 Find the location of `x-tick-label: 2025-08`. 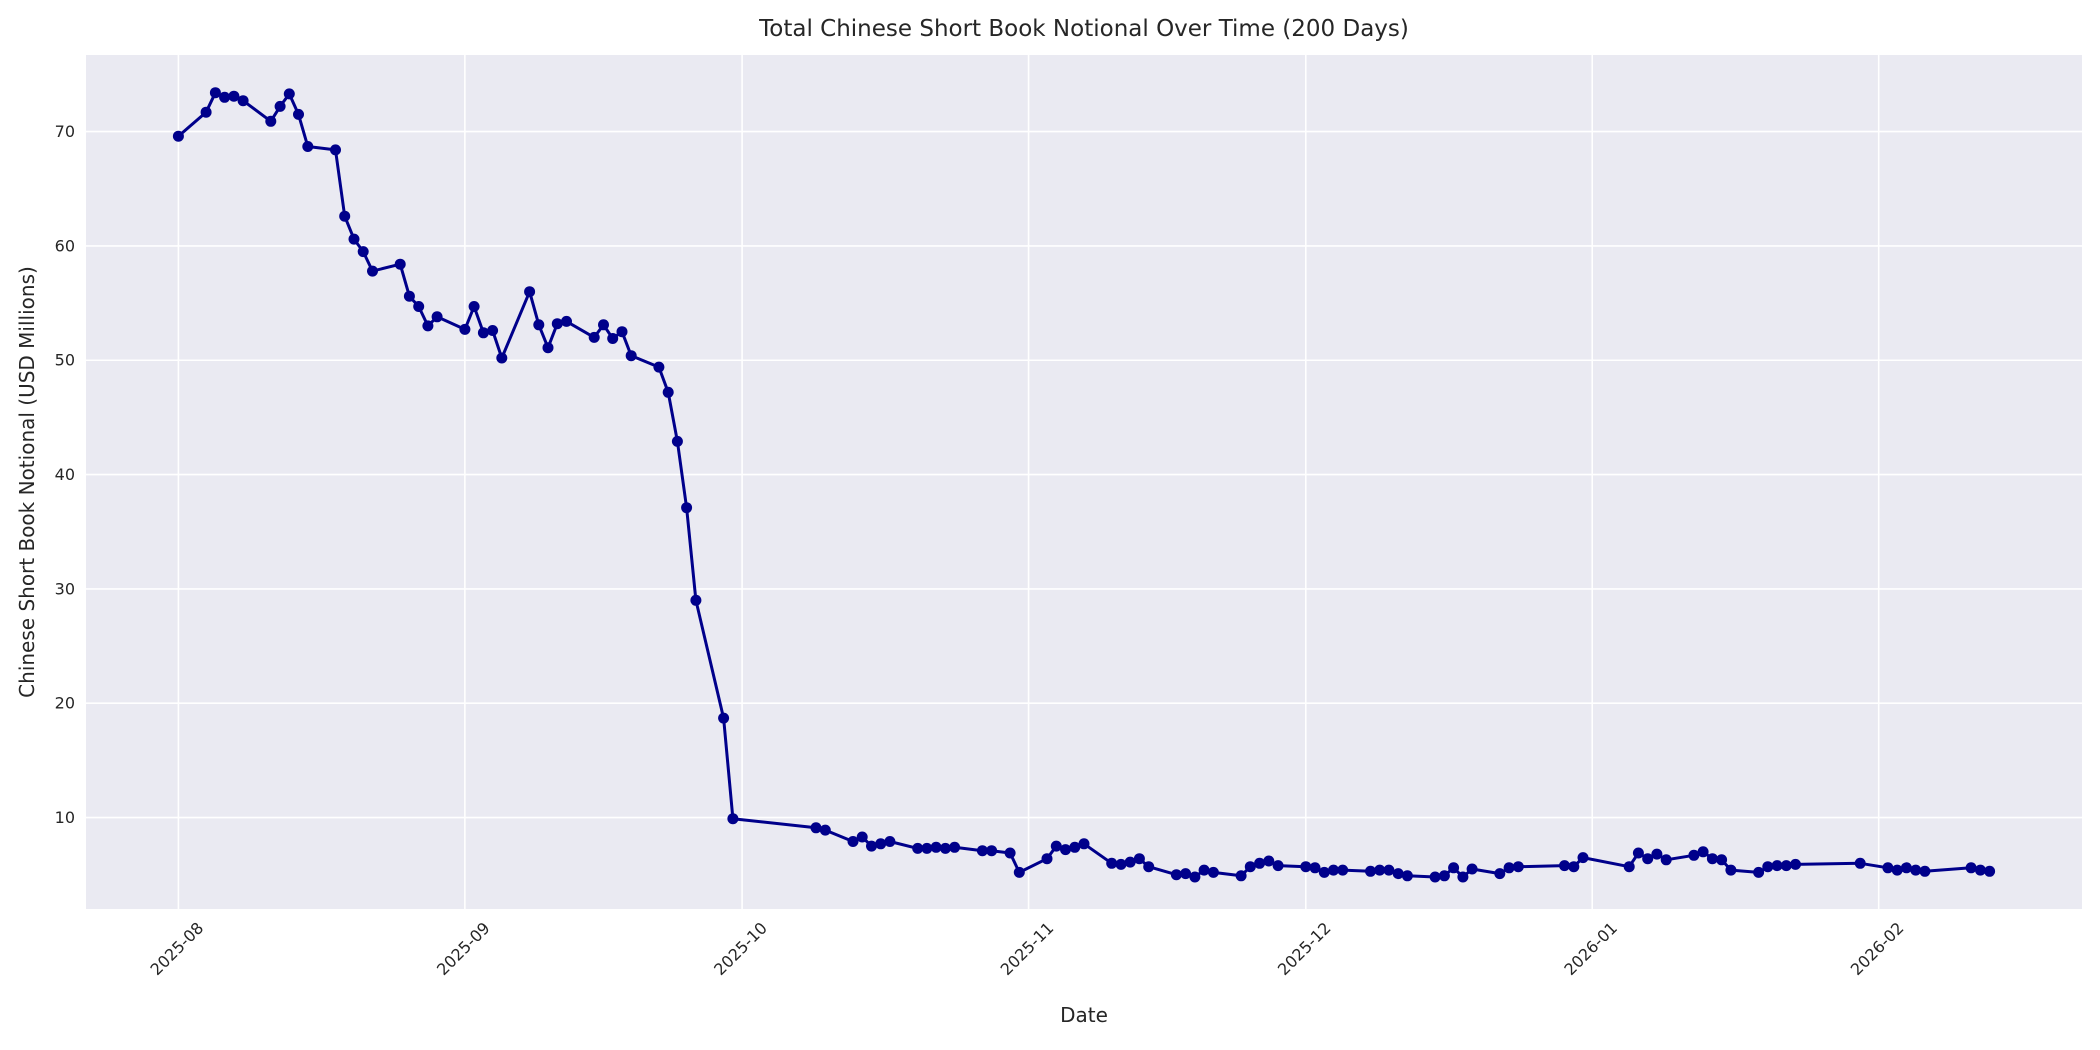

x-tick-label: 2025-08 is located at coordinates (177, 948).